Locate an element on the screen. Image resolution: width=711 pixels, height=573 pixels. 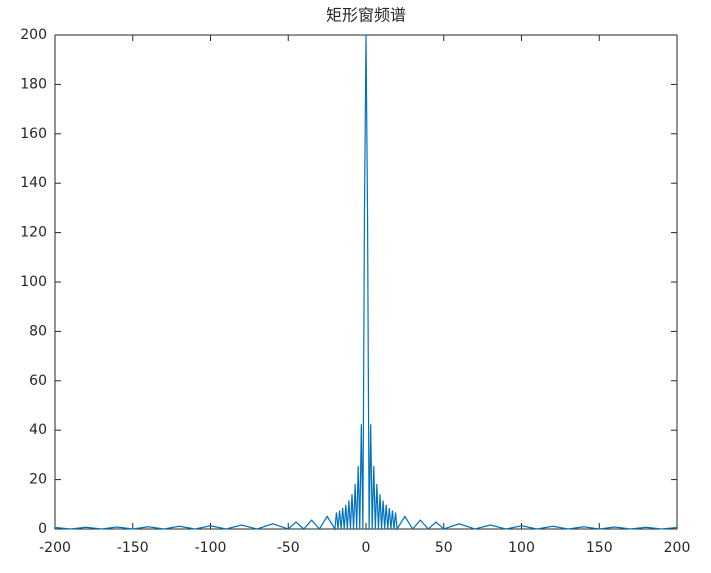
x-tick-label: -150 is located at coordinates (133, 548).